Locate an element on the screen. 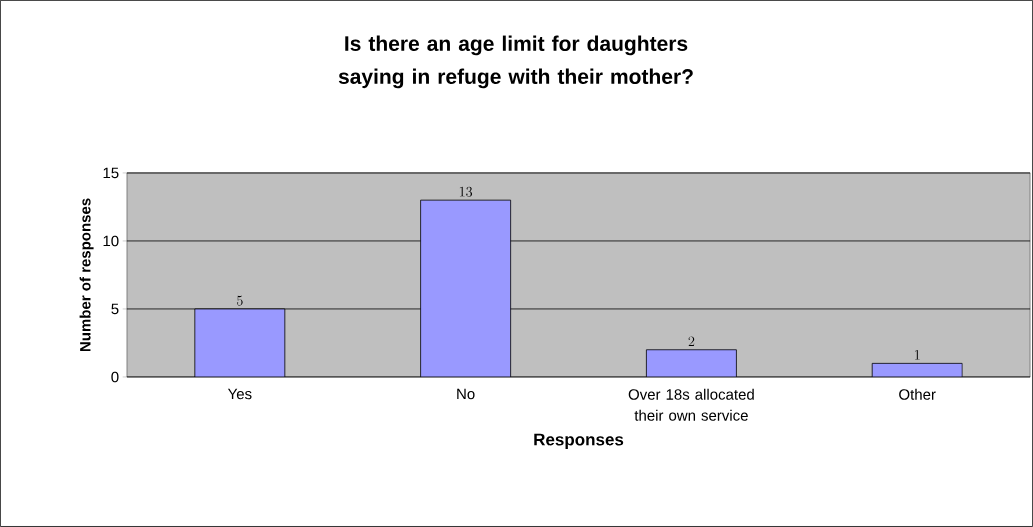 This screenshot has width=1033, height=527. data-label: 13 is located at coordinates (466, 191).